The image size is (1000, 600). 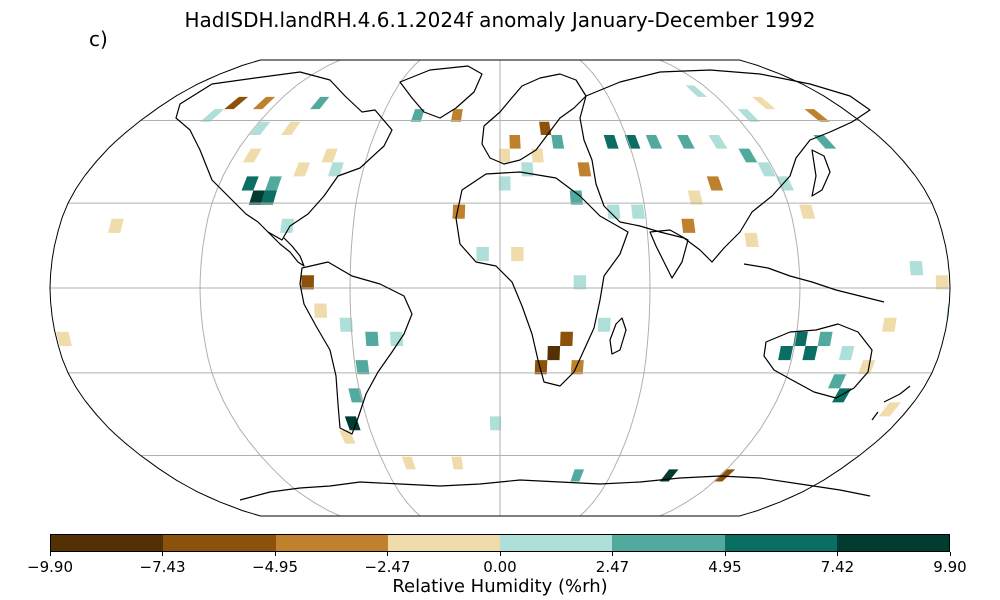 I want to click on antarctica-coastline, so click(x=555, y=488).